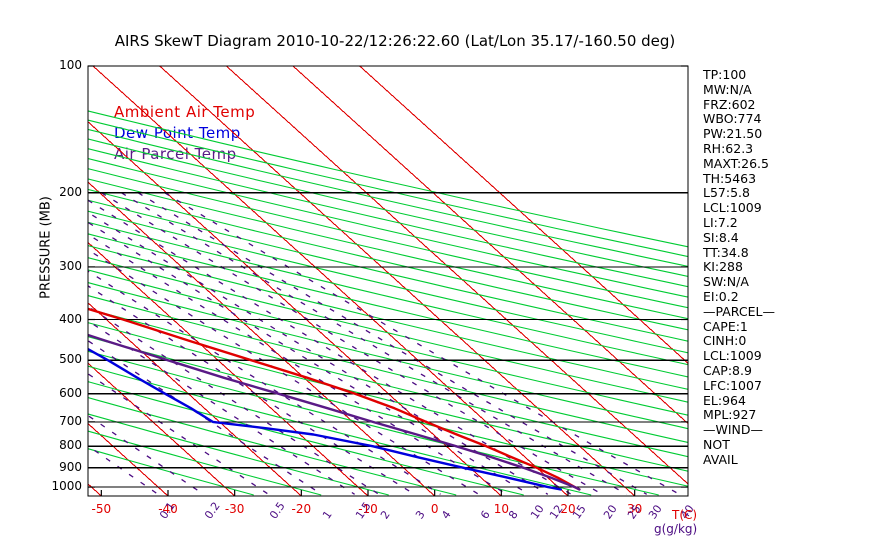 The image size is (870, 560). What do you see at coordinates (721, 237) in the screenshot?
I see `sounding-index-row: SI:8.4` at bounding box center [721, 237].